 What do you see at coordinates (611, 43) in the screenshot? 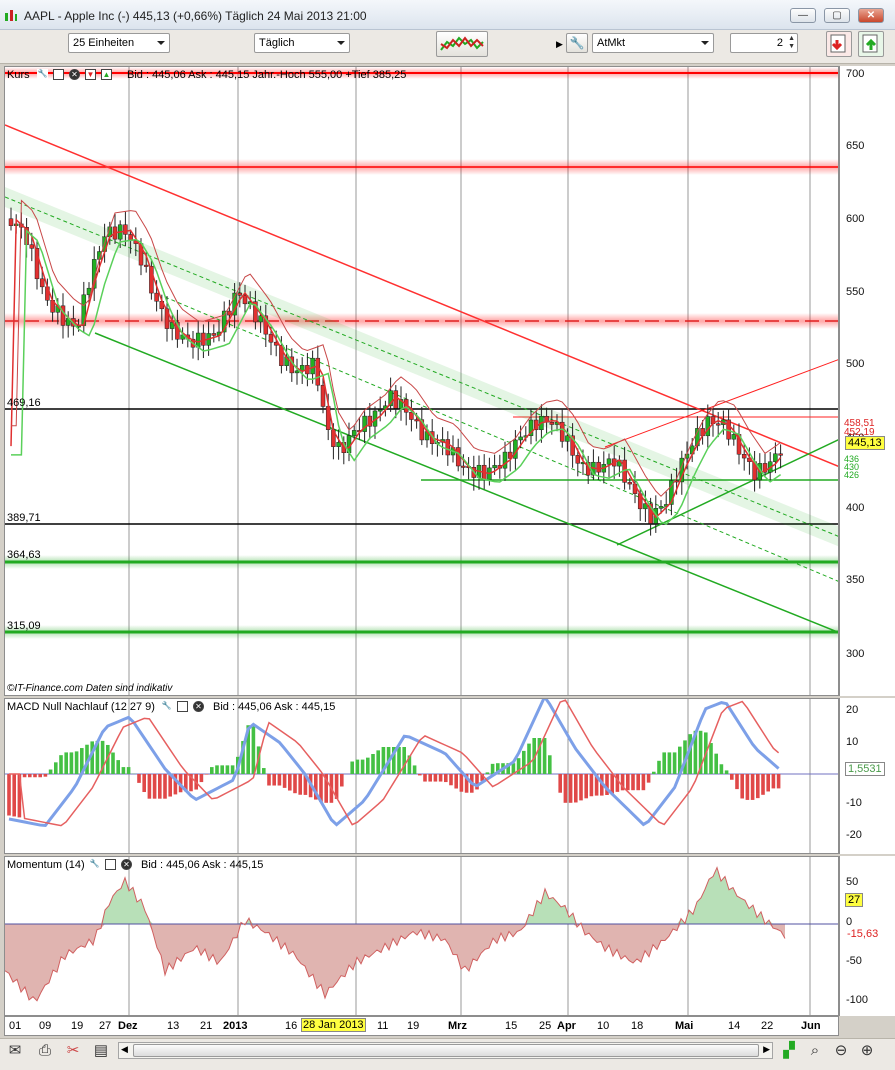
I see `order-type-value: AtMkt` at bounding box center [611, 43].